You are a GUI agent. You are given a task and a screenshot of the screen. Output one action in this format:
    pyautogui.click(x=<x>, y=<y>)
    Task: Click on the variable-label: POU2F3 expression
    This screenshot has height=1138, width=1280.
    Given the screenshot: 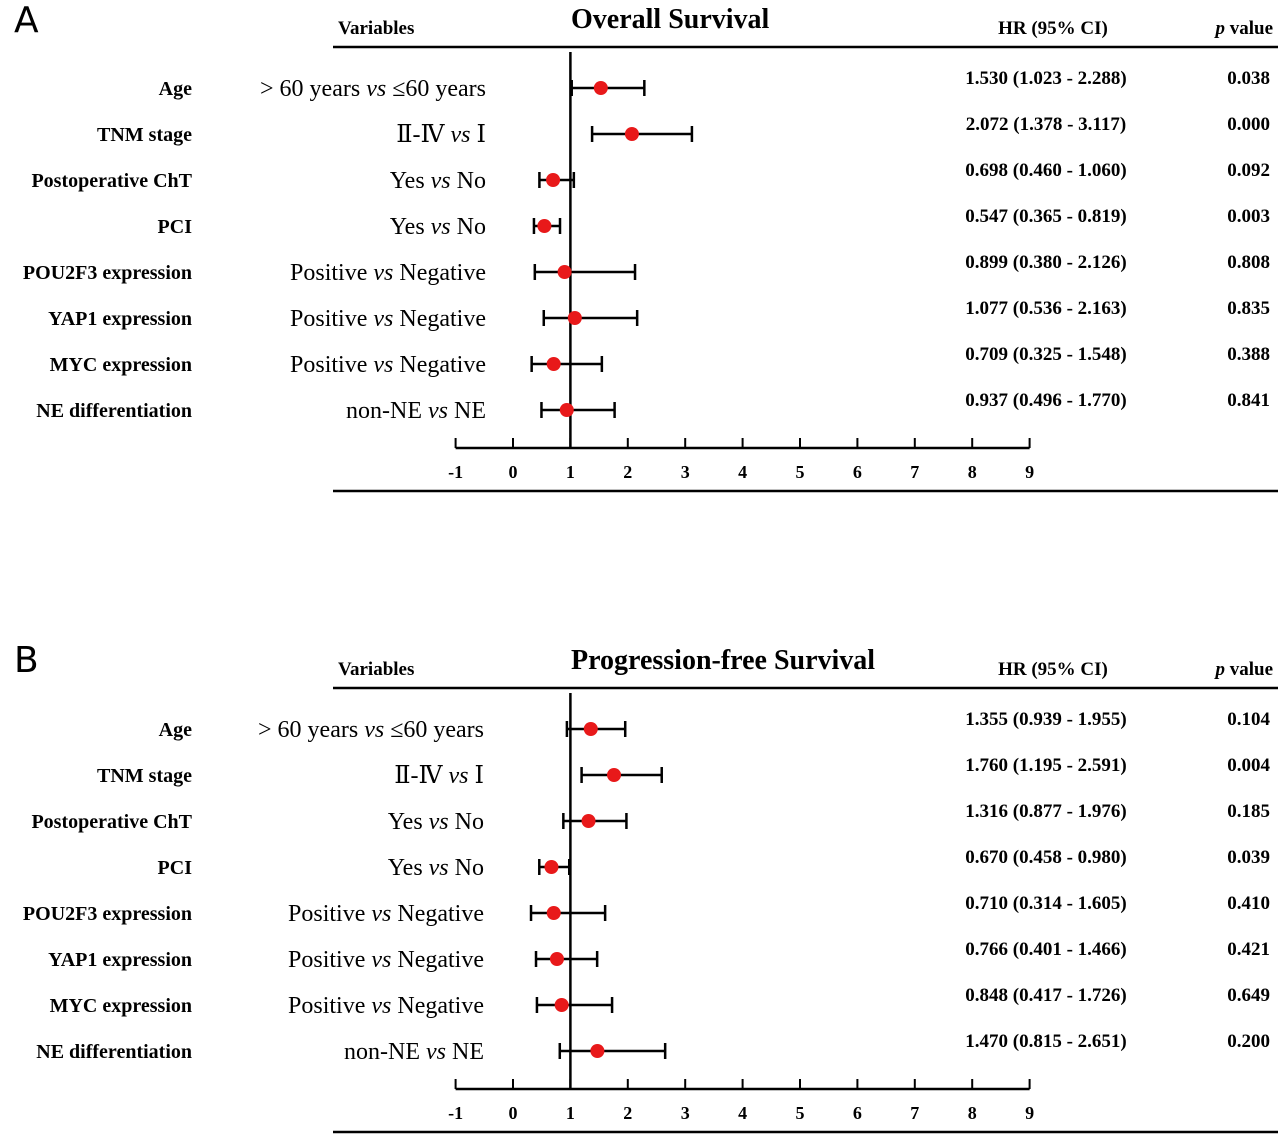 What is the action you would take?
    pyautogui.click(x=107, y=273)
    